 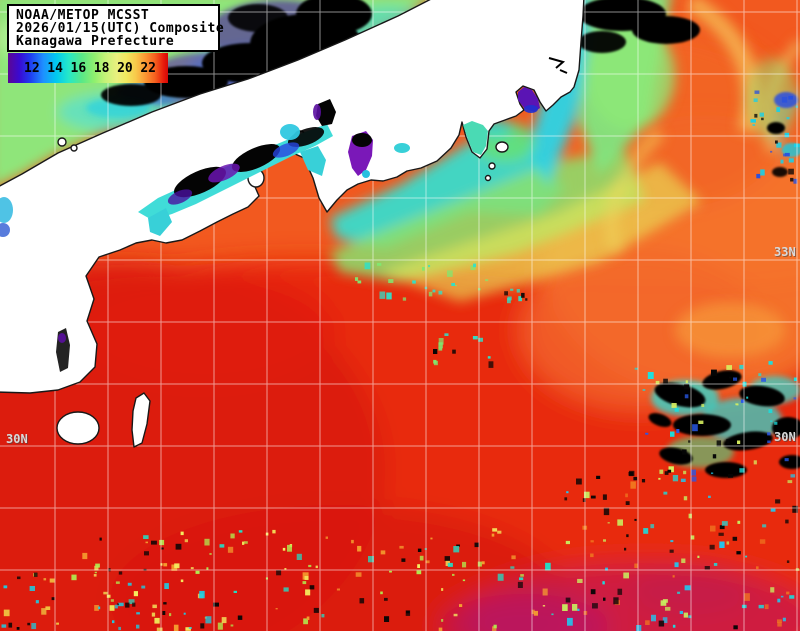 I want to click on composite-date: 2026/01/15(UTC) Composite, so click(x=120, y=28).